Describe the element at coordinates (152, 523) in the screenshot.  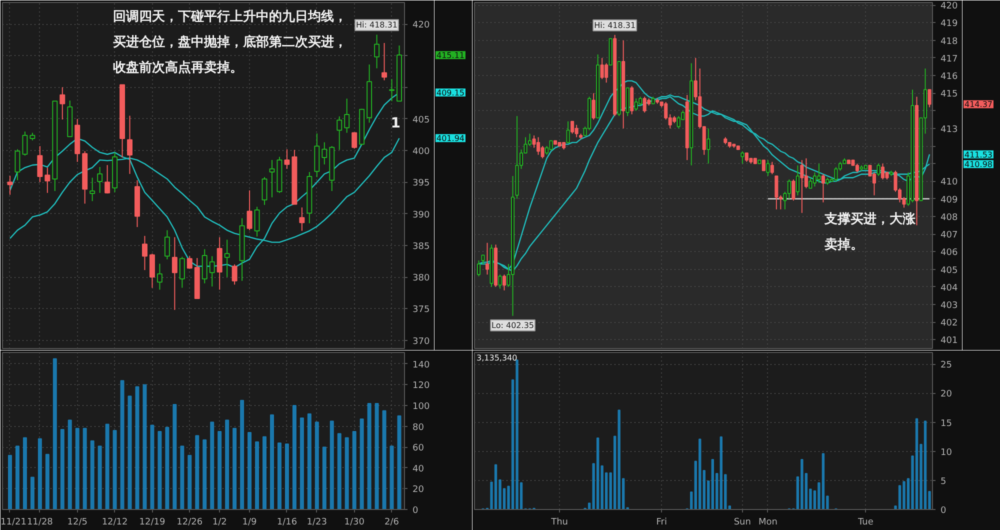
I see `x-tick-label: 12/19` at that location.